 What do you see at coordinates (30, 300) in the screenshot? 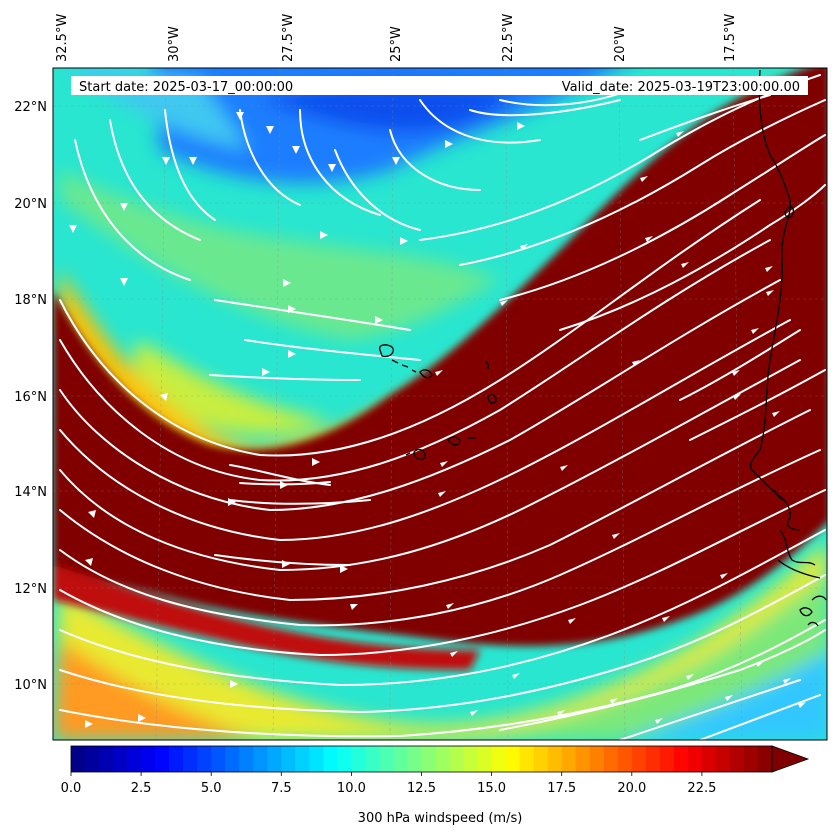
I see `lat-tick-label: 18°N` at bounding box center [30, 300].